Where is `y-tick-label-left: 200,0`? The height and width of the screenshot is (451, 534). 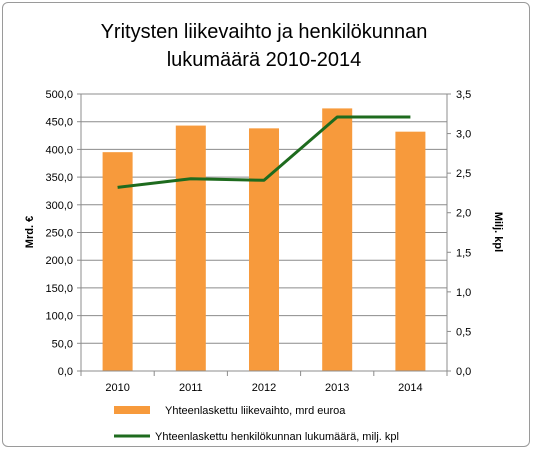
y-tick-label-left: 200,0 is located at coordinates (59, 261).